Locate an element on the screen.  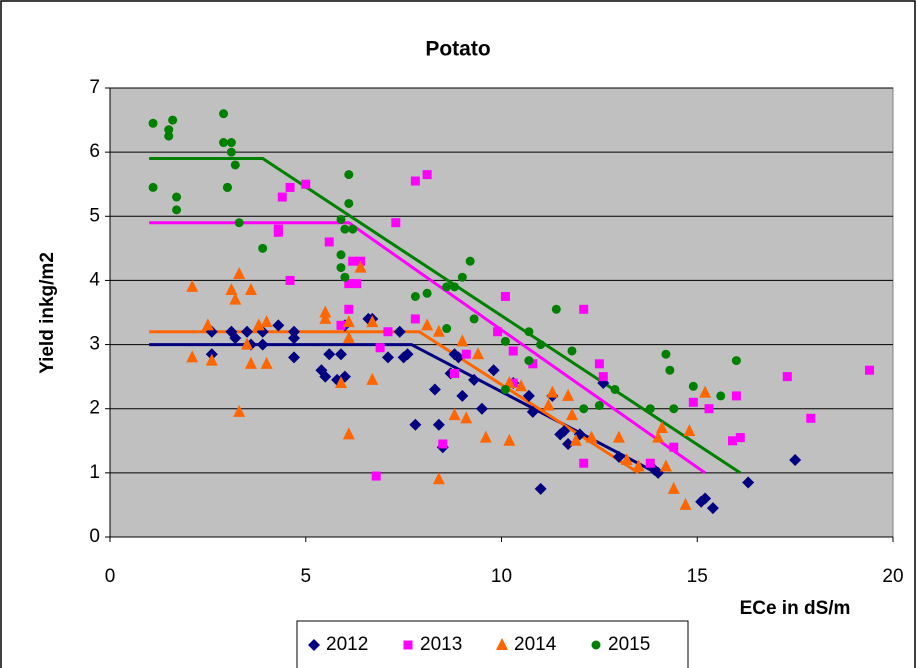
legend-label: 2015 is located at coordinates (629, 644).